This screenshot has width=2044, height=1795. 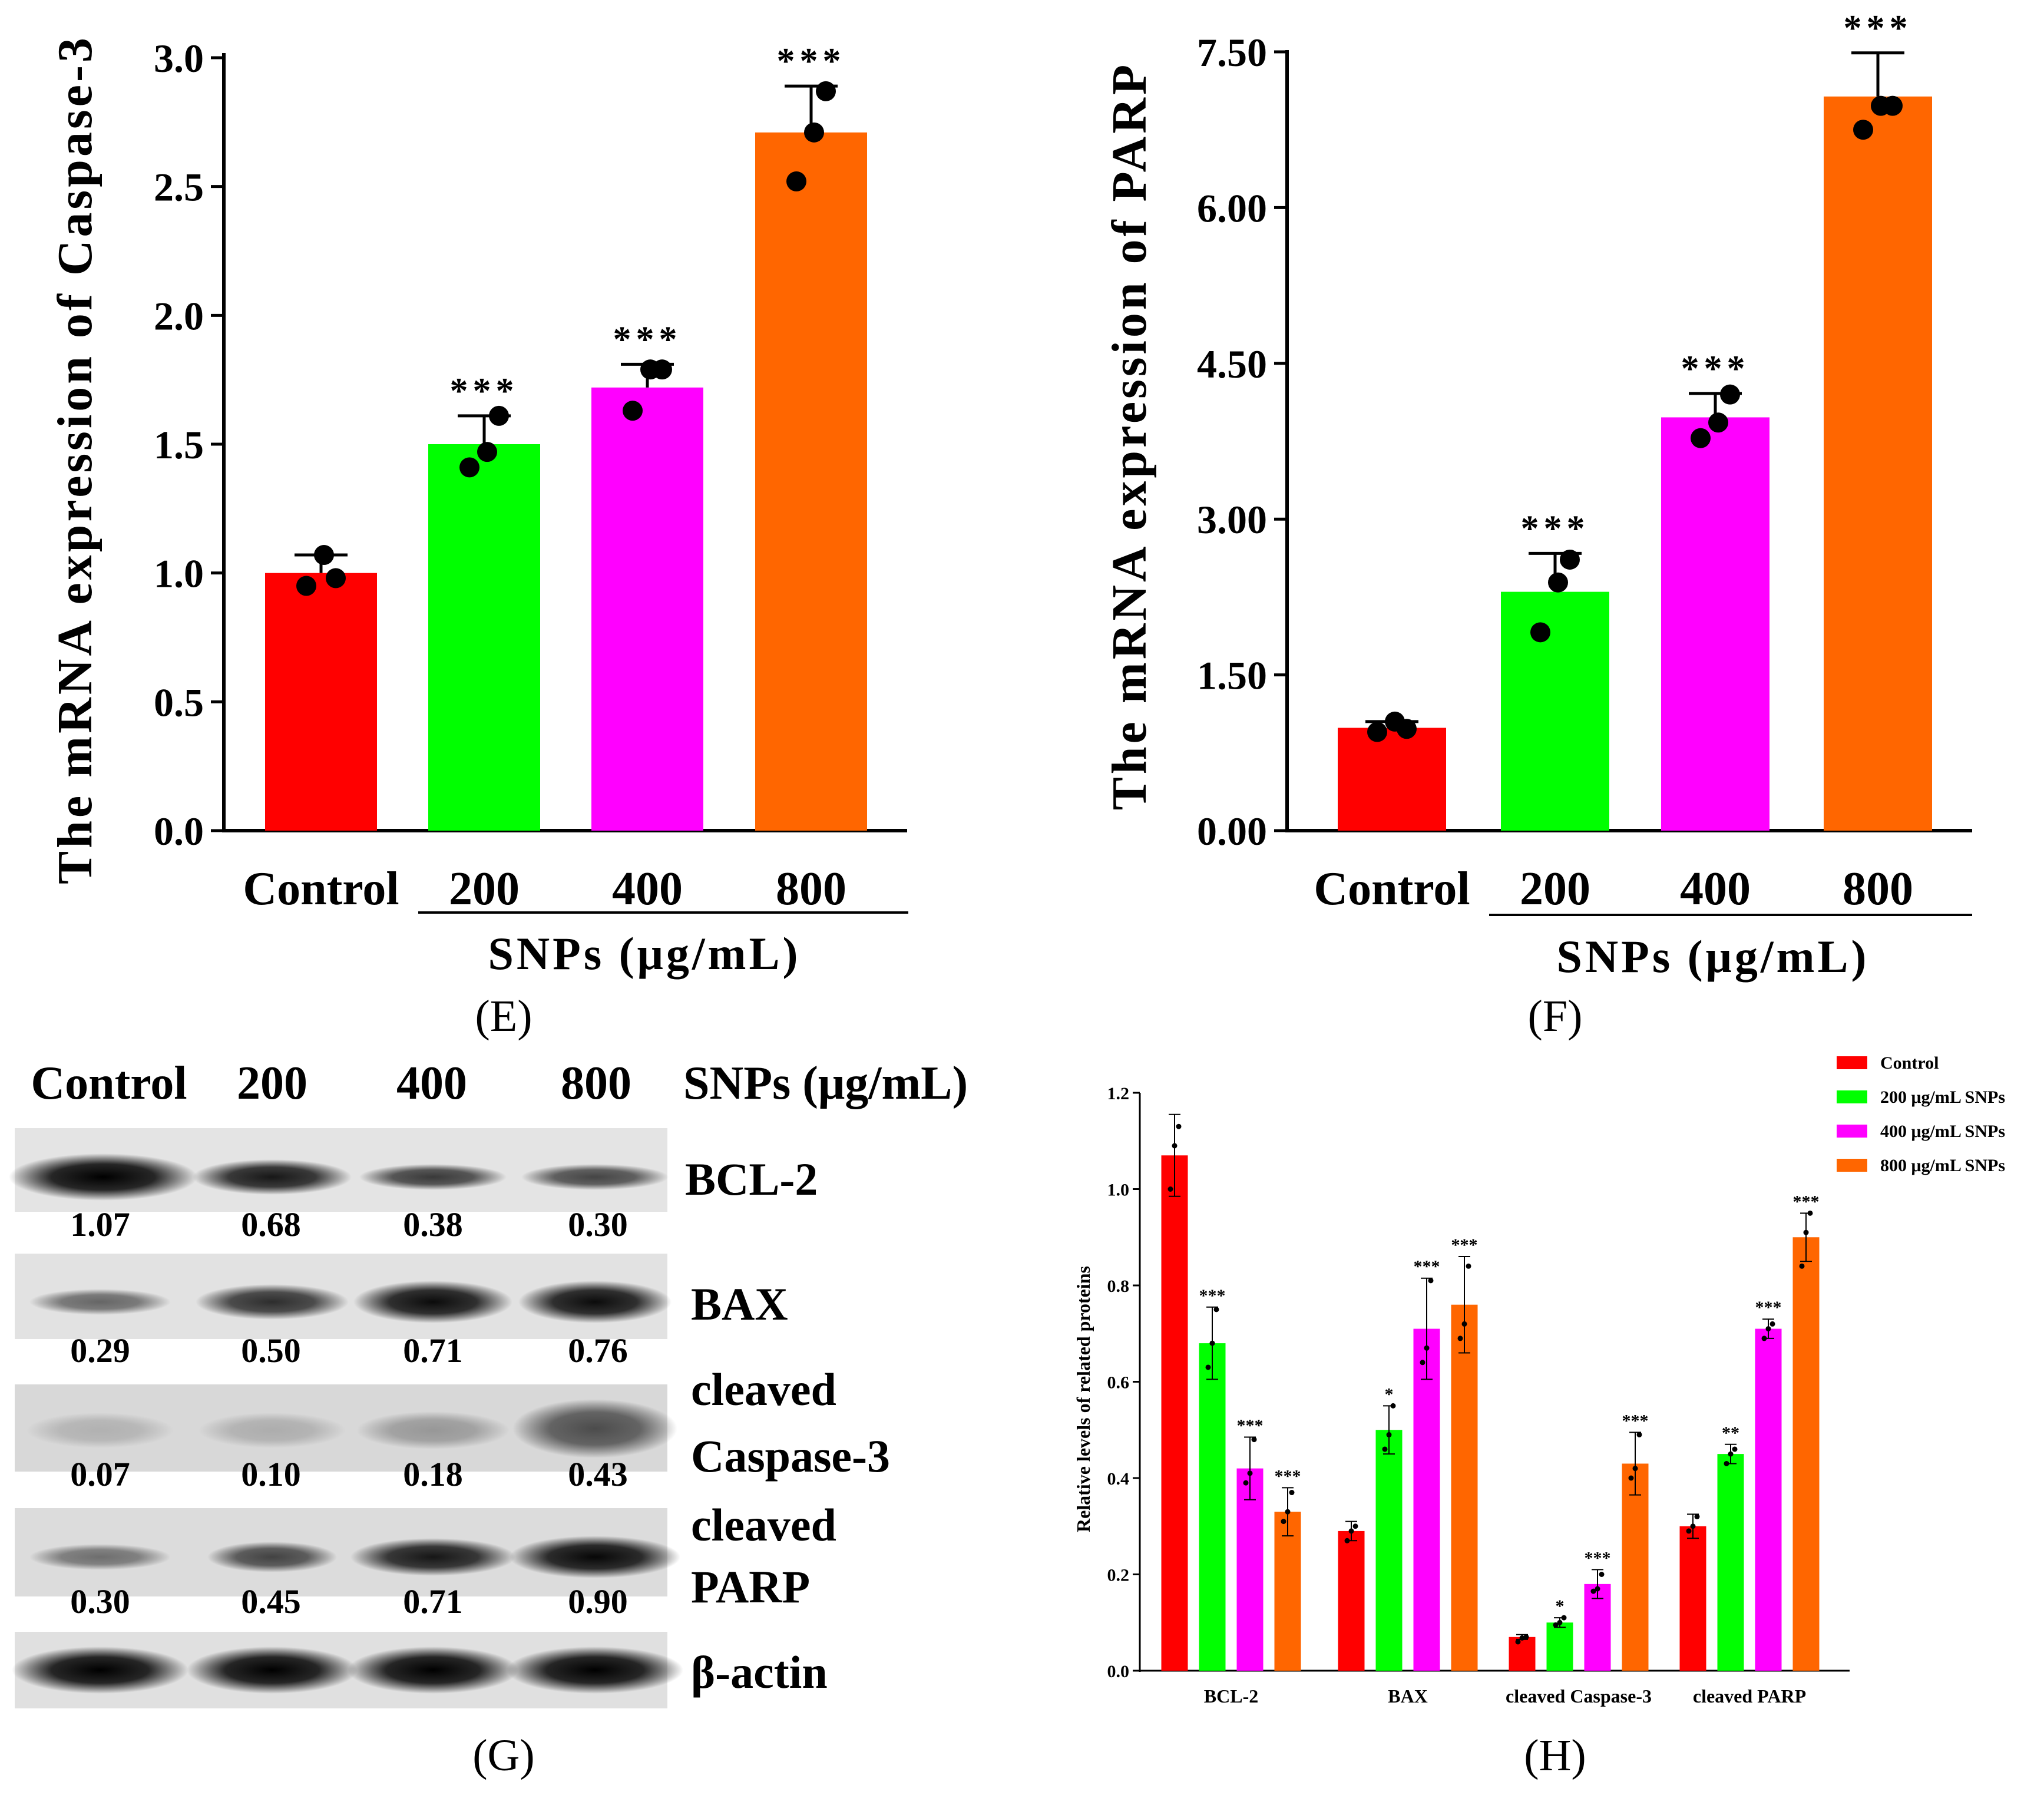 I want to click on h-ytick-label: 0.8, so click(x=1118, y=1286).